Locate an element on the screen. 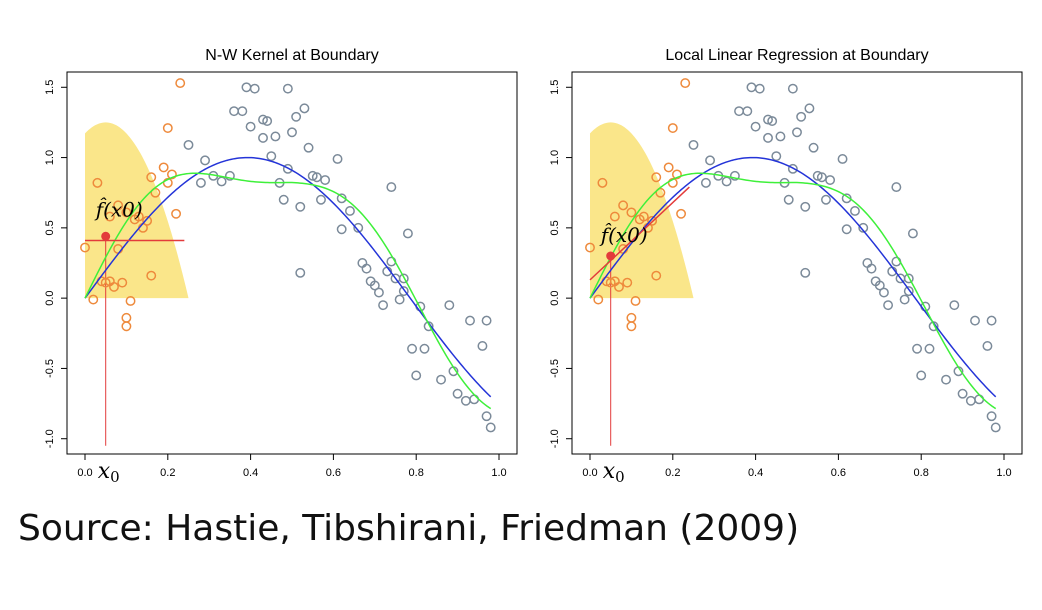 This screenshot has height=610, width=1042. y-tick-label: 0.5 is located at coordinates (50, 227).